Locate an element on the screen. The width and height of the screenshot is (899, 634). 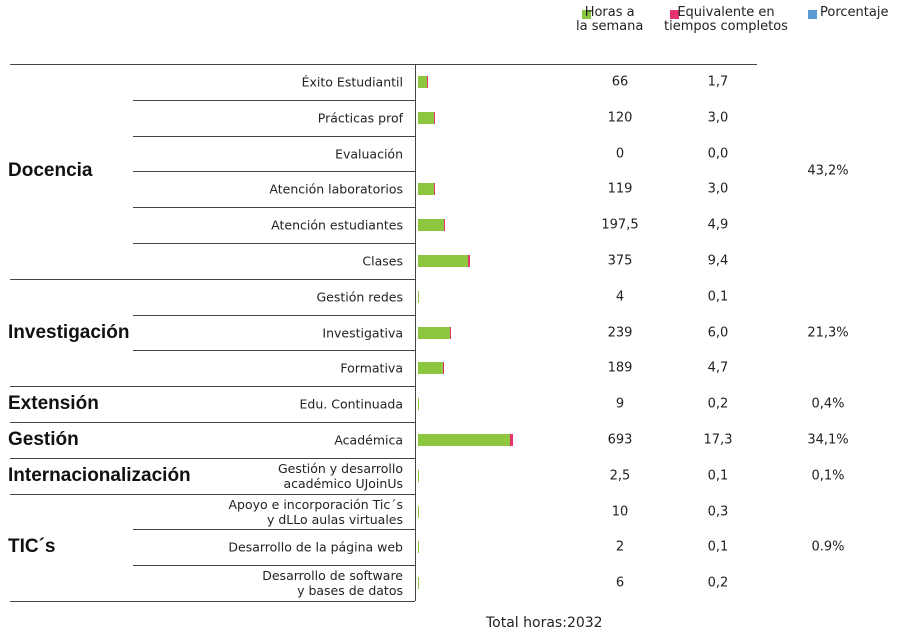
group-percent: 21,3% is located at coordinates (828, 332).